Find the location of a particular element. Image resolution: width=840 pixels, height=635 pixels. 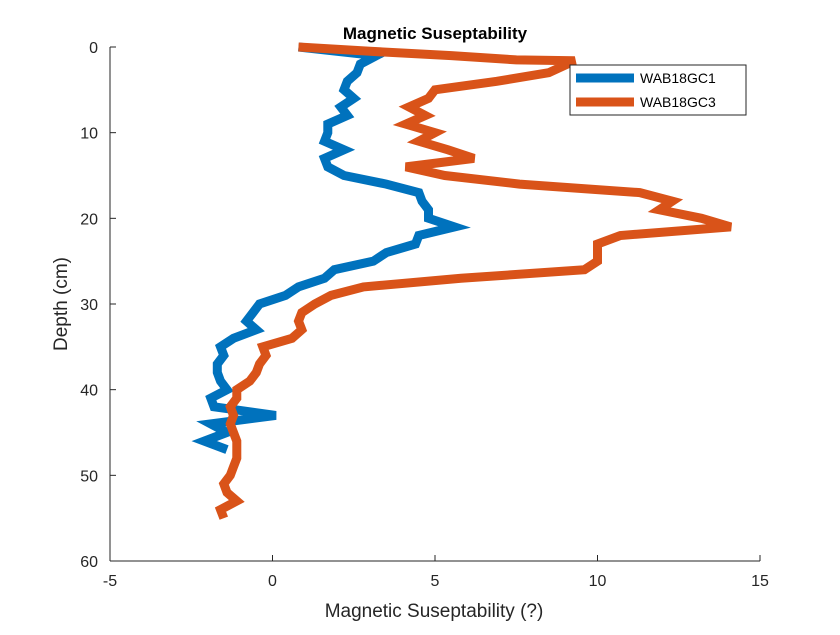

x-tick-label: 5 is located at coordinates (435, 581).